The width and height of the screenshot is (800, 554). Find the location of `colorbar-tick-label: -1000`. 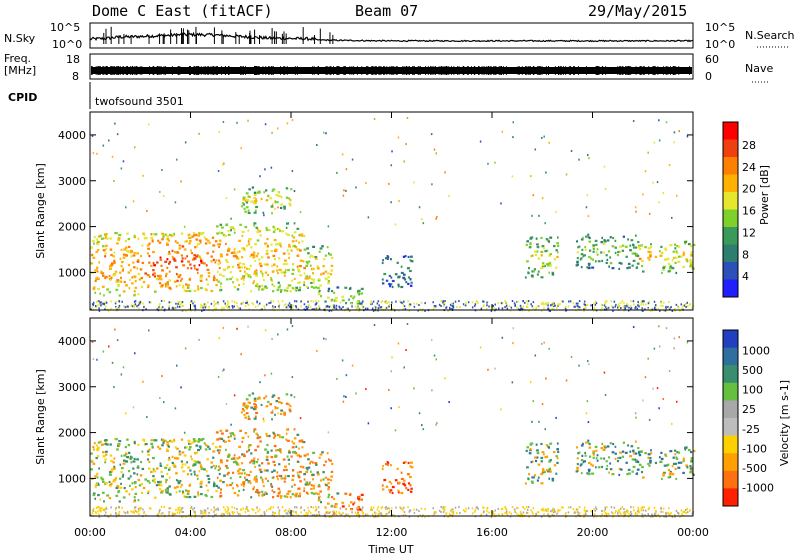

colorbar-tick-label: -1000 is located at coordinates (758, 487).